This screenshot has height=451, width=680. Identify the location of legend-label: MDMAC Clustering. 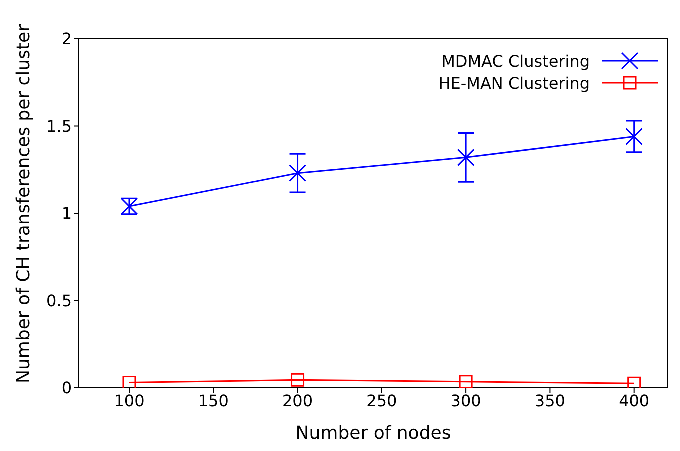
(516, 61).